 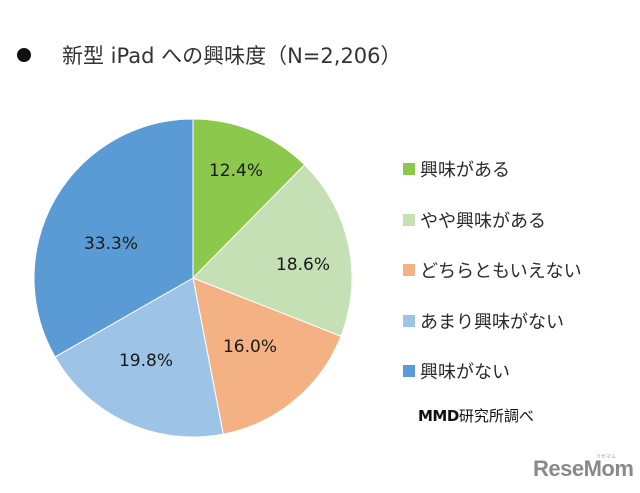 What do you see at coordinates (465, 170) in the screenshot?
I see `legend-label: 興味がある` at bounding box center [465, 170].